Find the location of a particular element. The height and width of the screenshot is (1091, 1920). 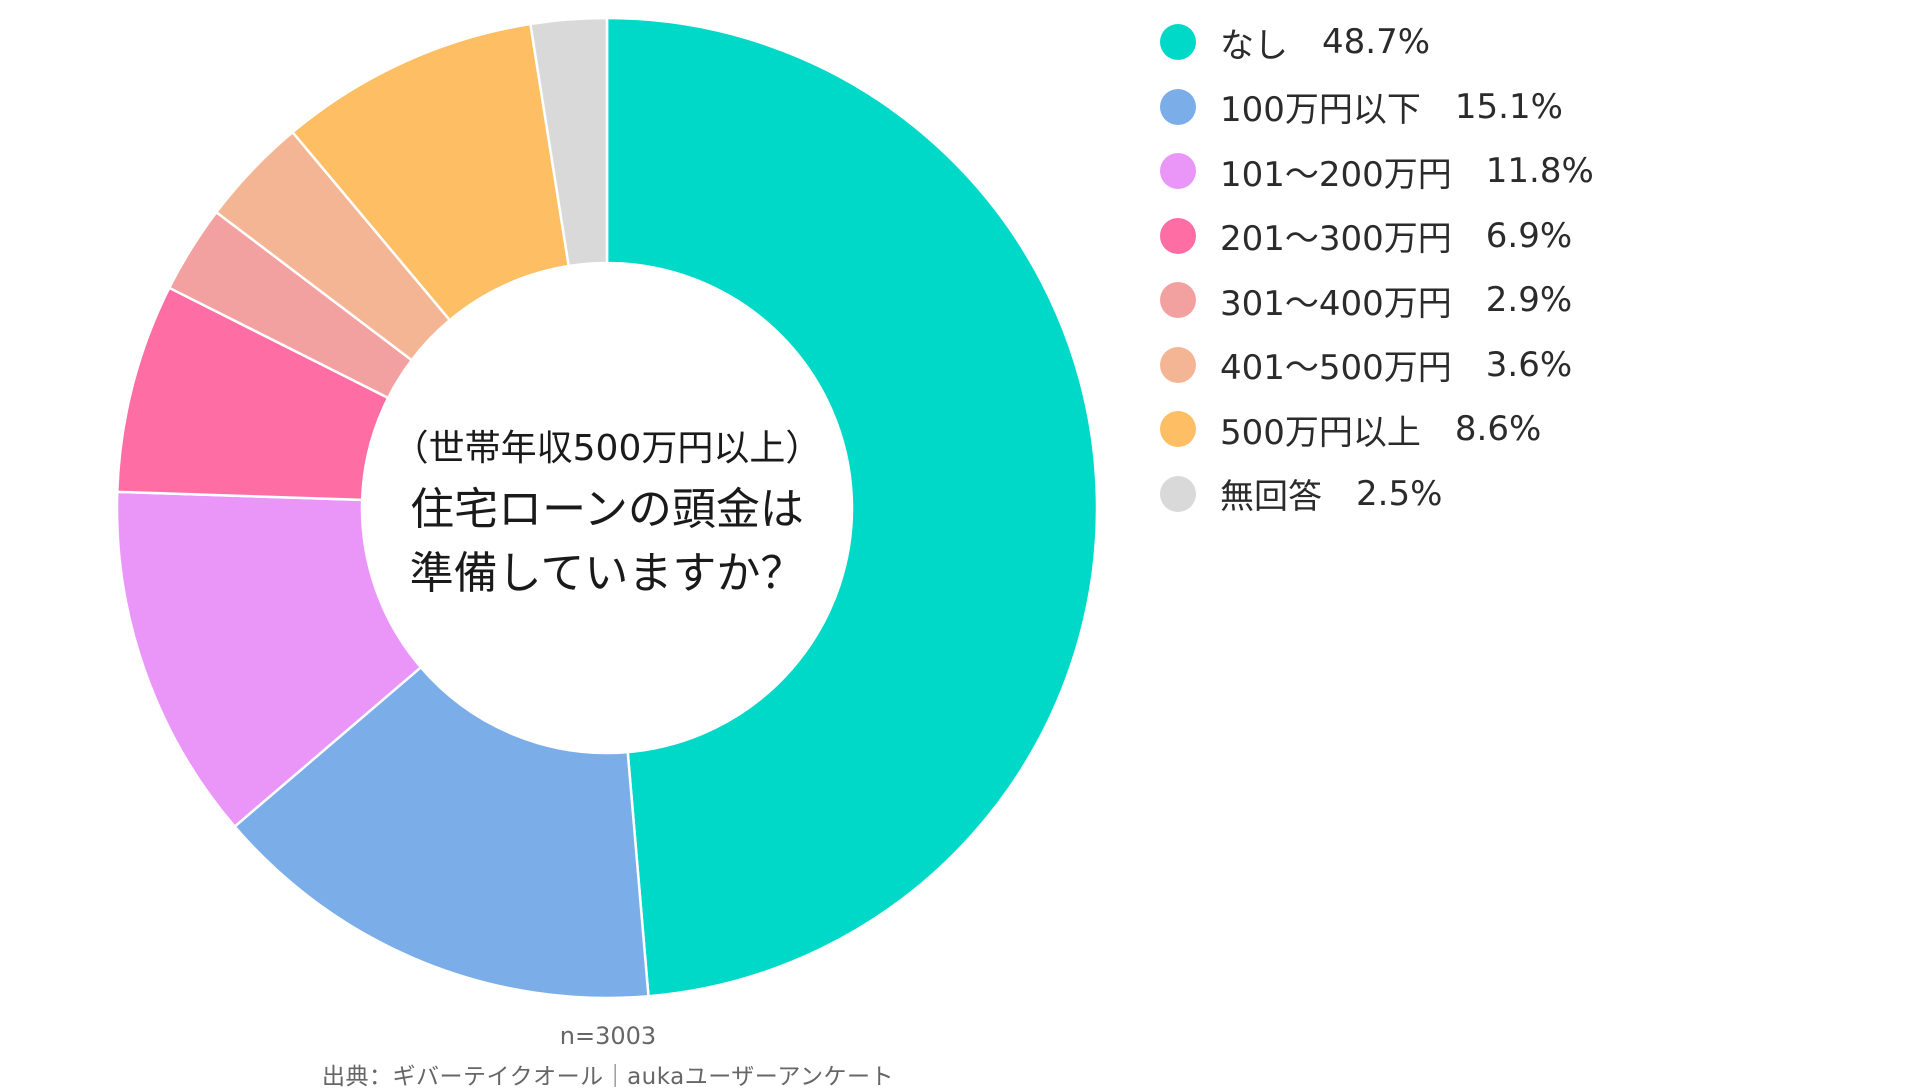

legend-dot-none is located at coordinates (1178, 42).